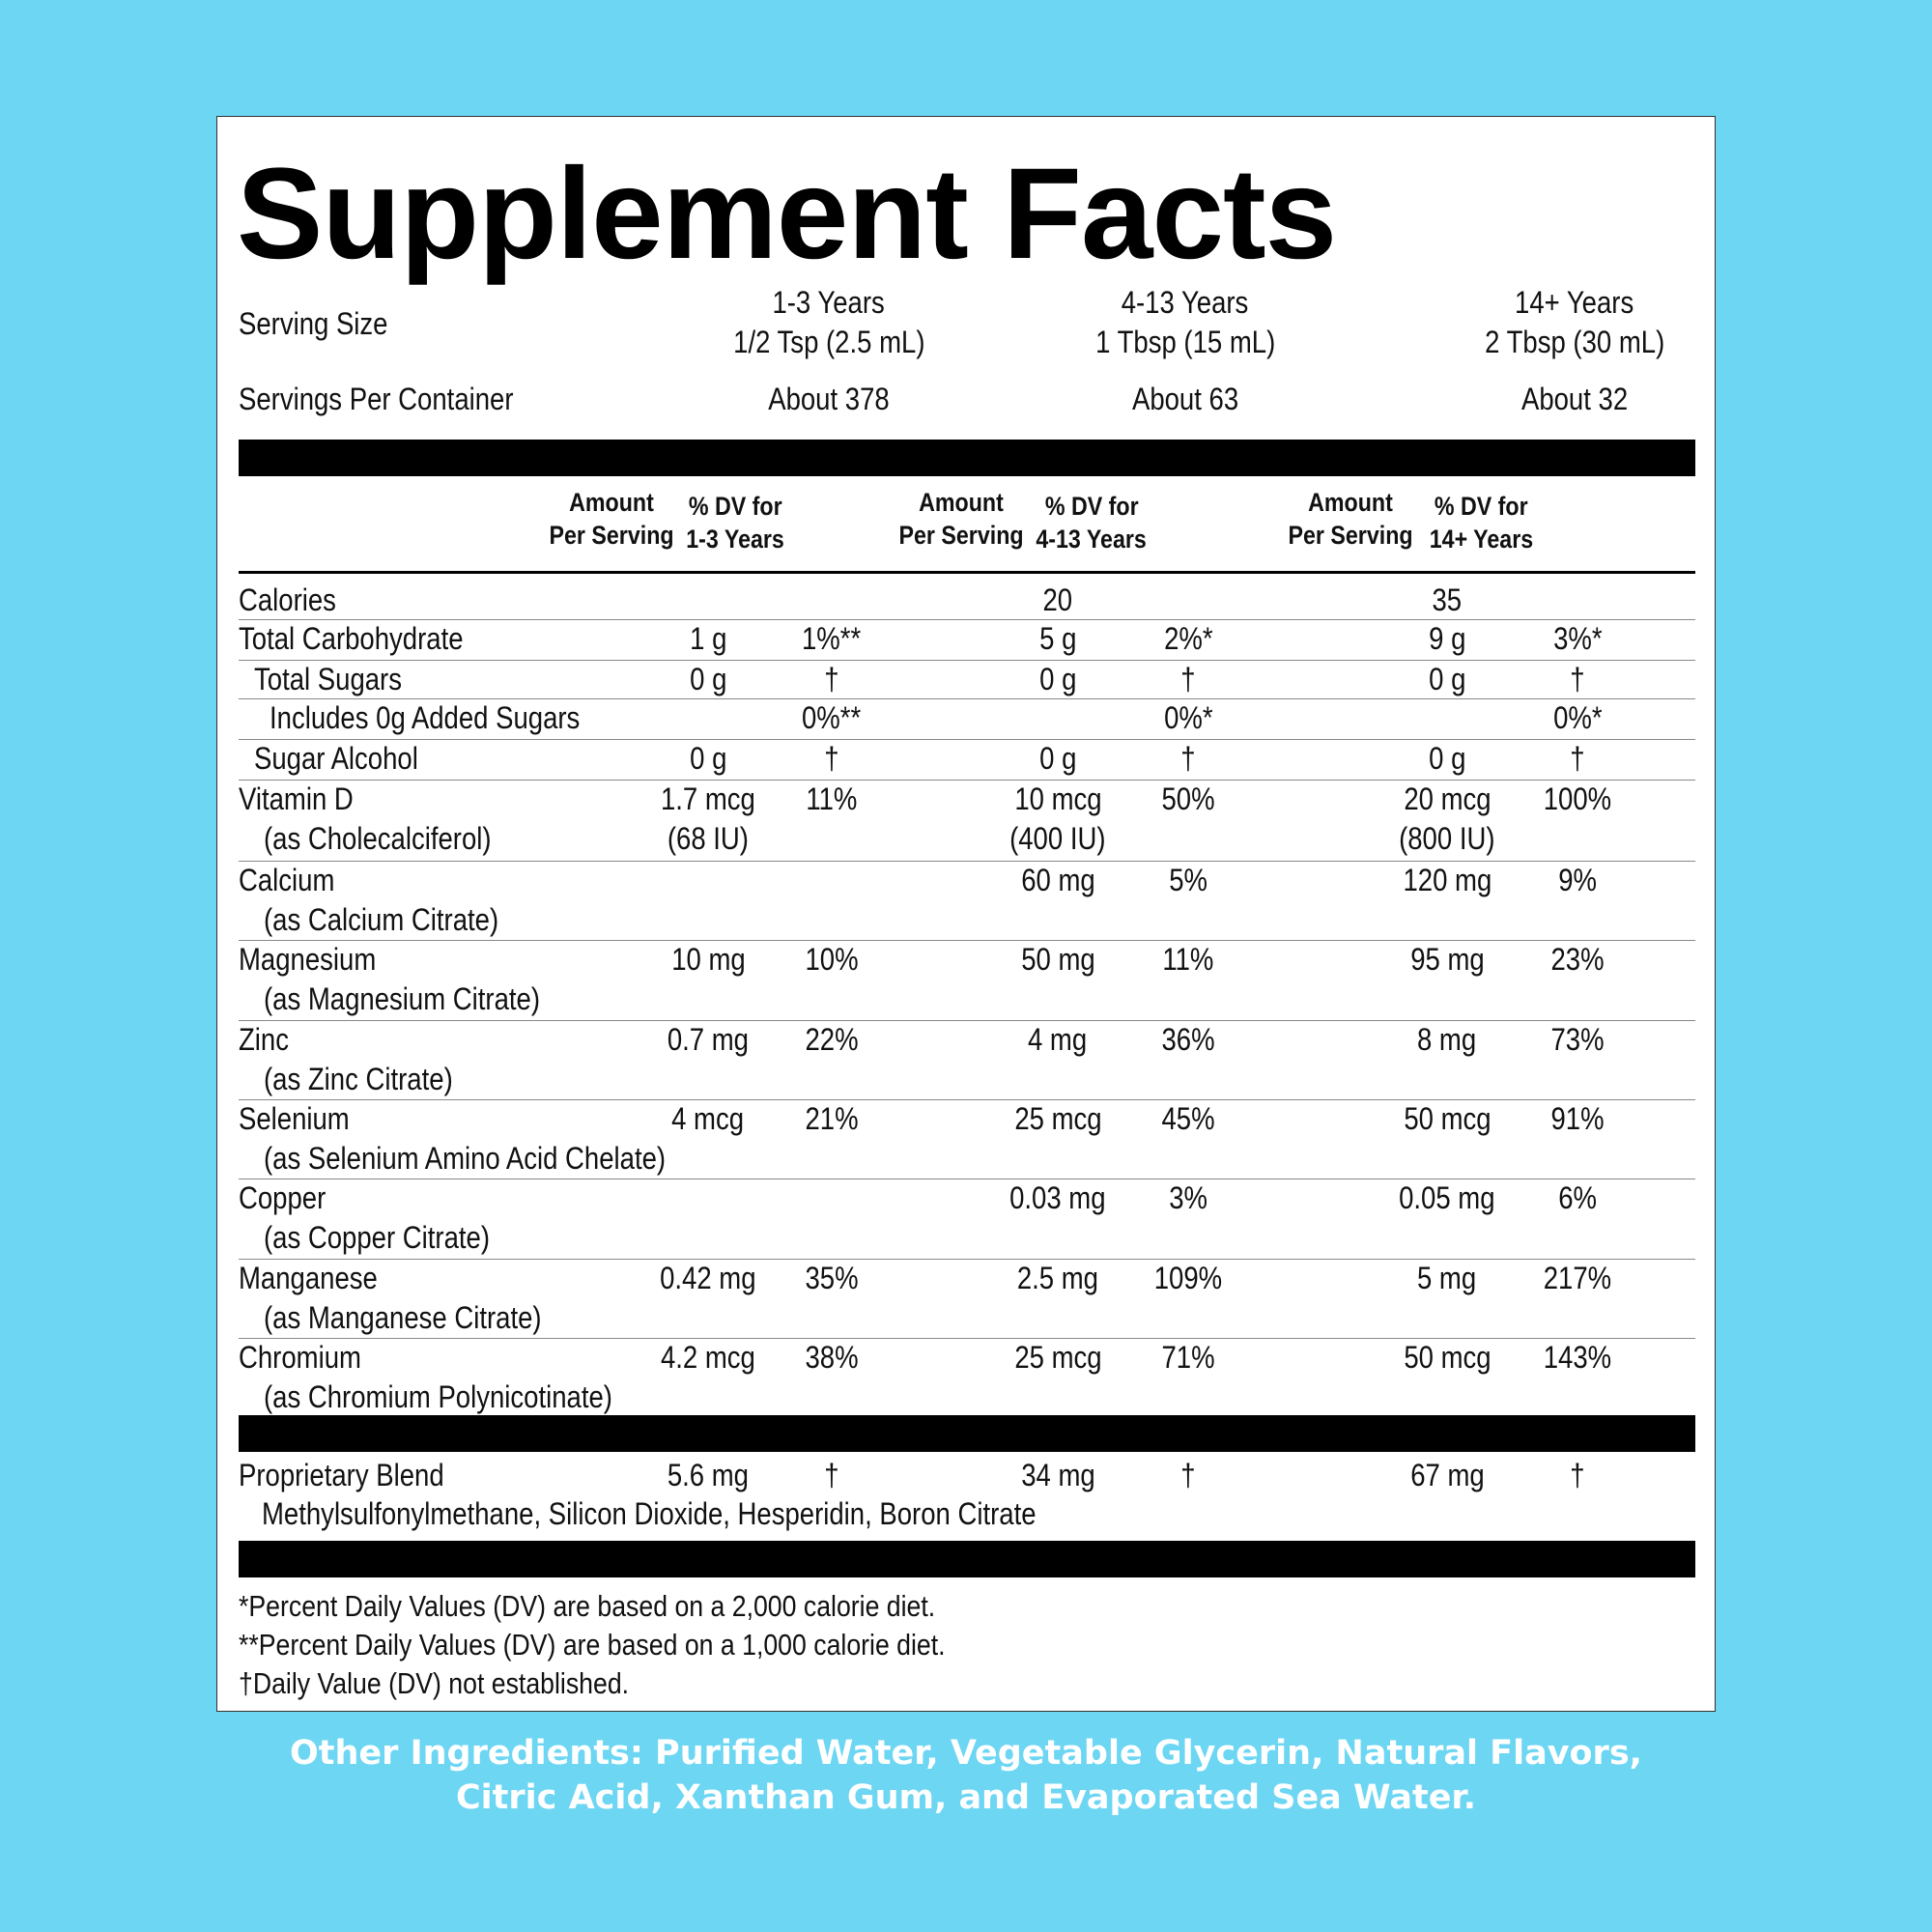  What do you see at coordinates (708, 1278) in the screenshot?
I see `amount-cell-1: 0.42 mg` at bounding box center [708, 1278].